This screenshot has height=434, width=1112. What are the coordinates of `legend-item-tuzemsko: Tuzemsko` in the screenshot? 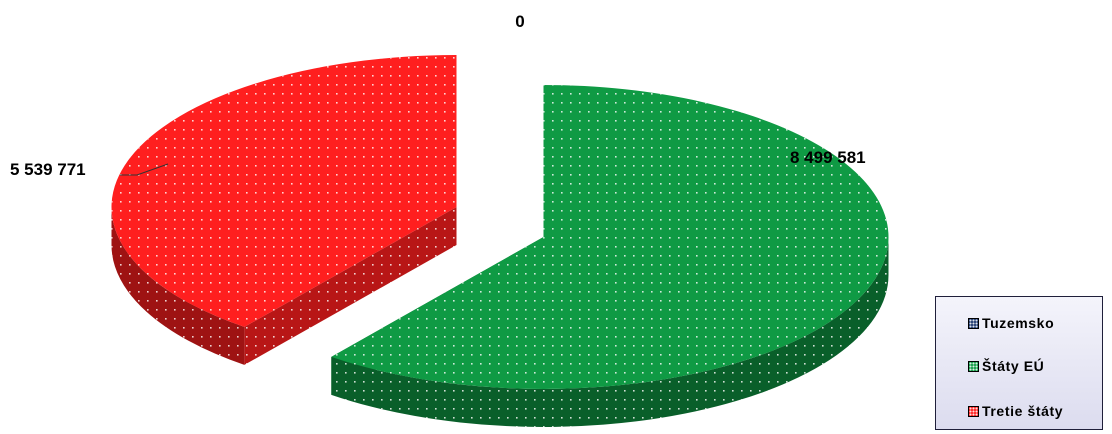 It's located at (1011, 323).